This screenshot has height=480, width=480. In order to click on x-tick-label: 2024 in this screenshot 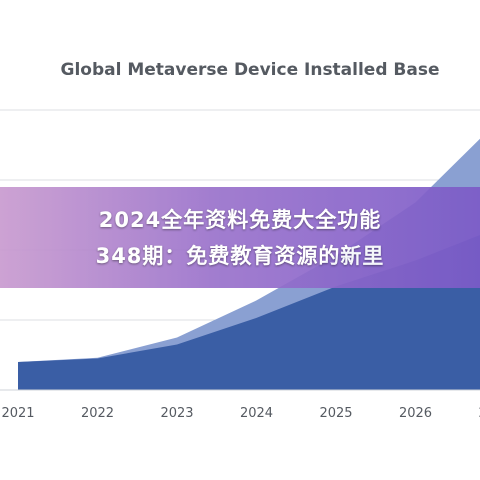, I will do `click(256, 413)`.